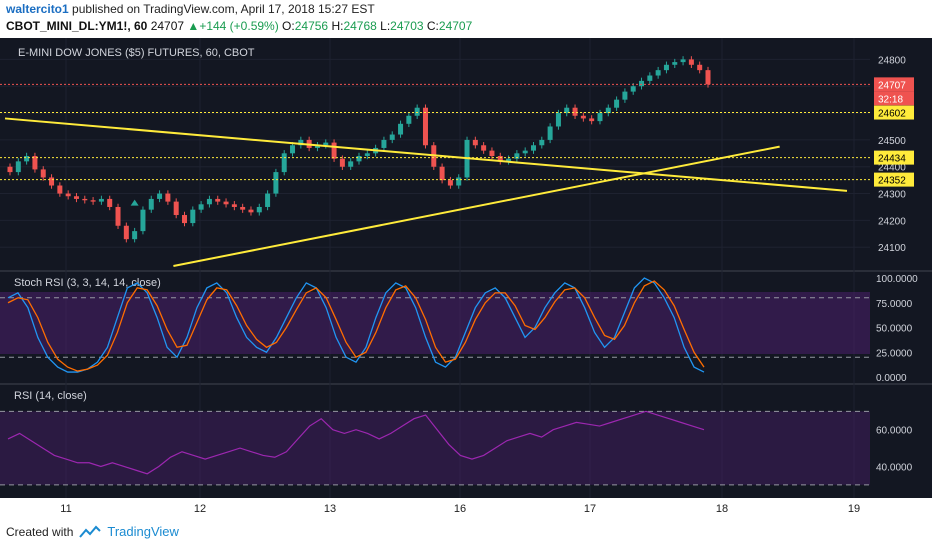 The height and width of the screenshot is (550, 932). What do you see at coordinates (892, 114) in the screenshot?
I see `price-label: 24602` at bounding box center [892, 114].